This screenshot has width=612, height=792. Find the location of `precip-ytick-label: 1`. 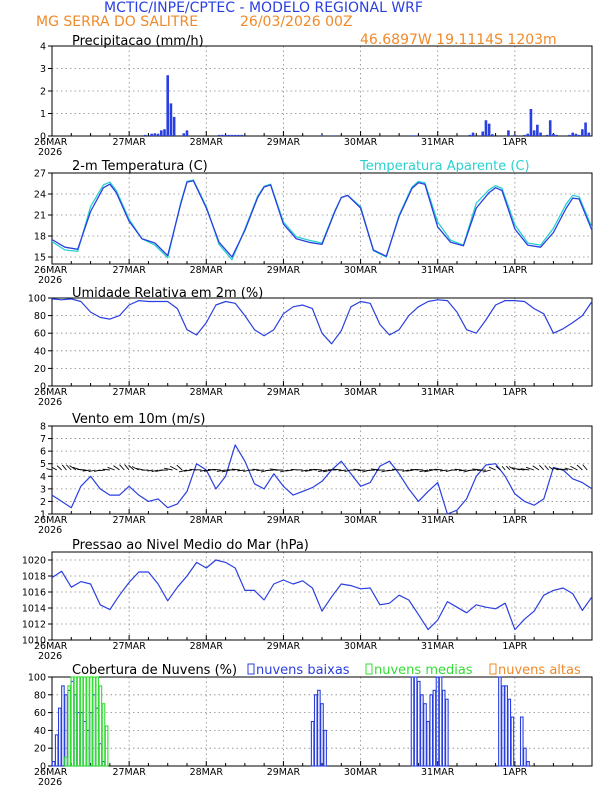

precip-ytick-label: 1 is located at coordinates (43, 114).